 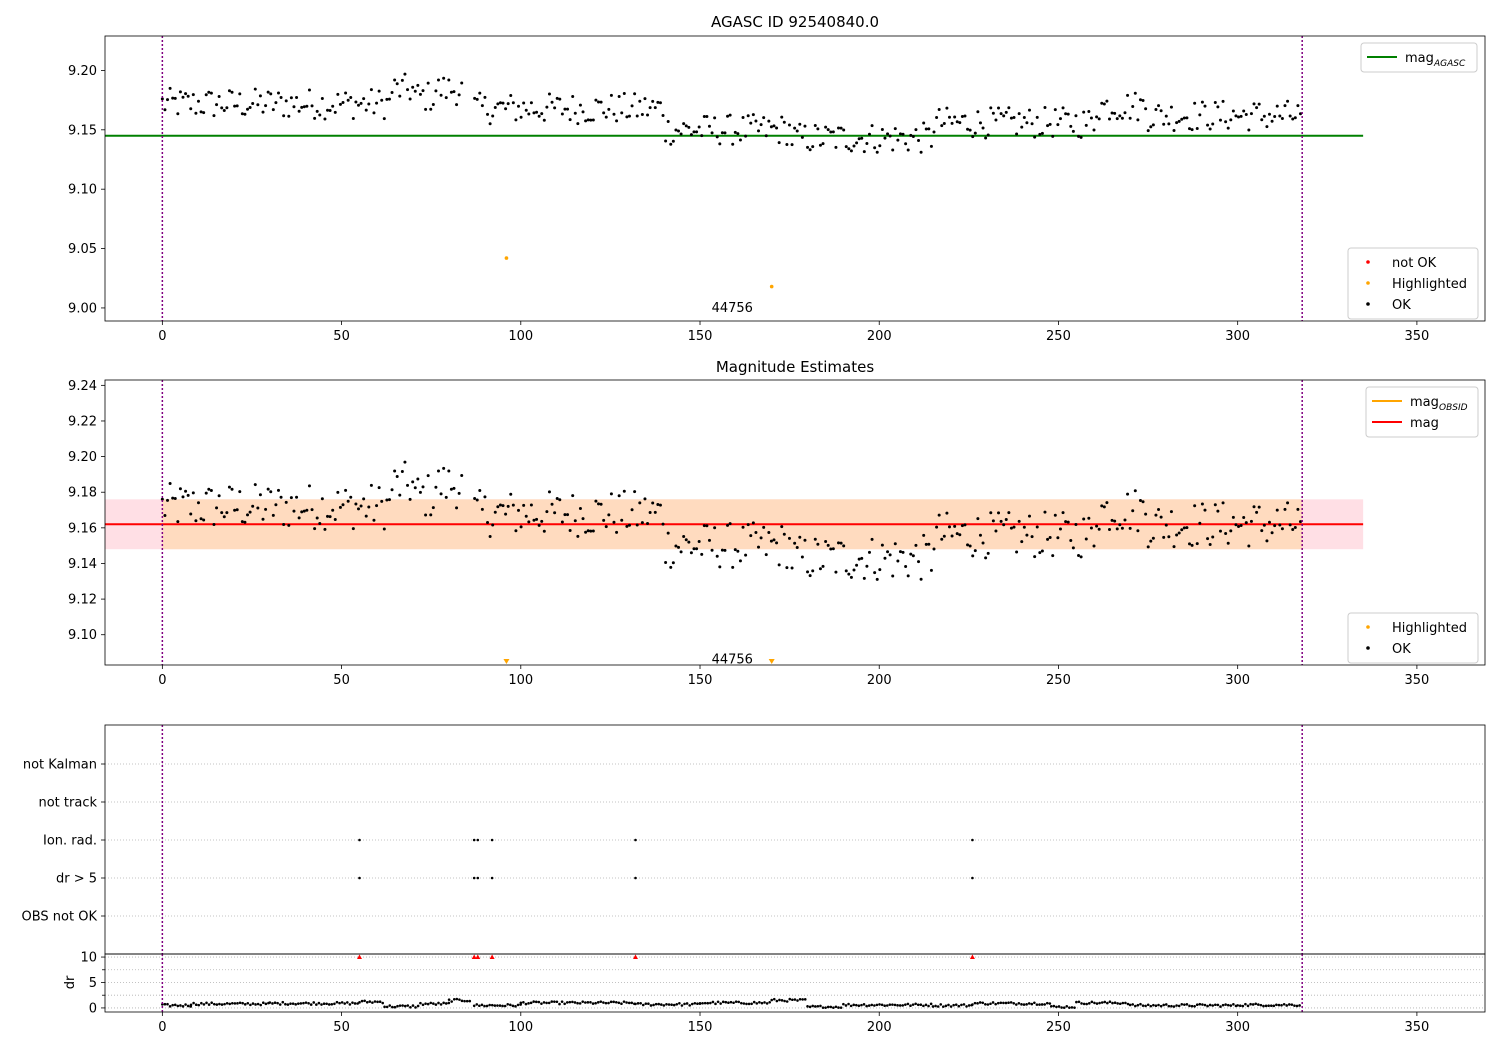 What do you see at coordinates (70, 982) in the screenshot?
I see `y-axis-label: dr` at bounding box center [70, 982].